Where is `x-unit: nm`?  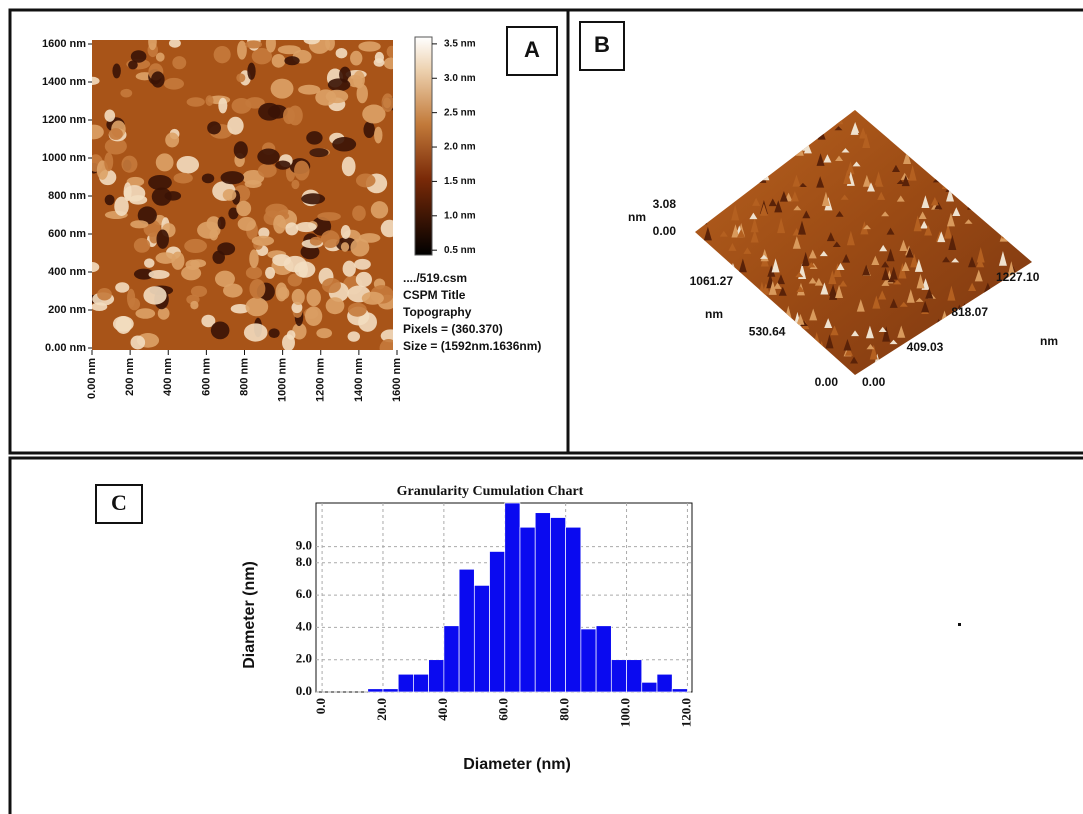 x-unit: nm is located at coordinates (1049, 341).